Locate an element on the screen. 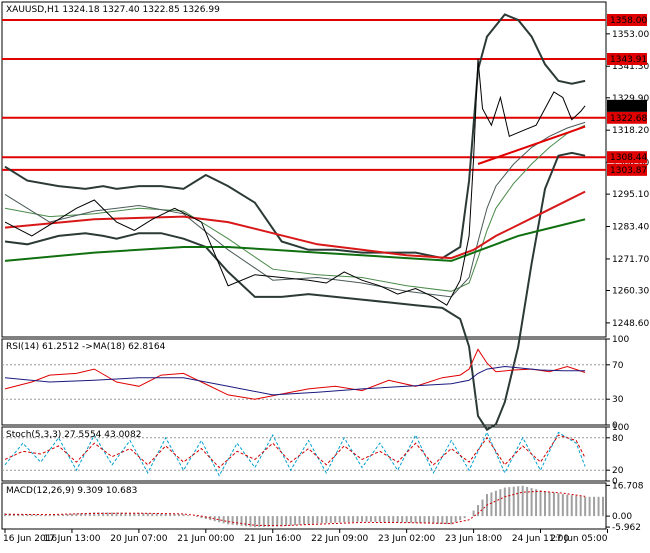 Image resolution: width=650 pixels, height=553 pixels. rsi-tick-label: 100 is located at coordinates (620, 340).